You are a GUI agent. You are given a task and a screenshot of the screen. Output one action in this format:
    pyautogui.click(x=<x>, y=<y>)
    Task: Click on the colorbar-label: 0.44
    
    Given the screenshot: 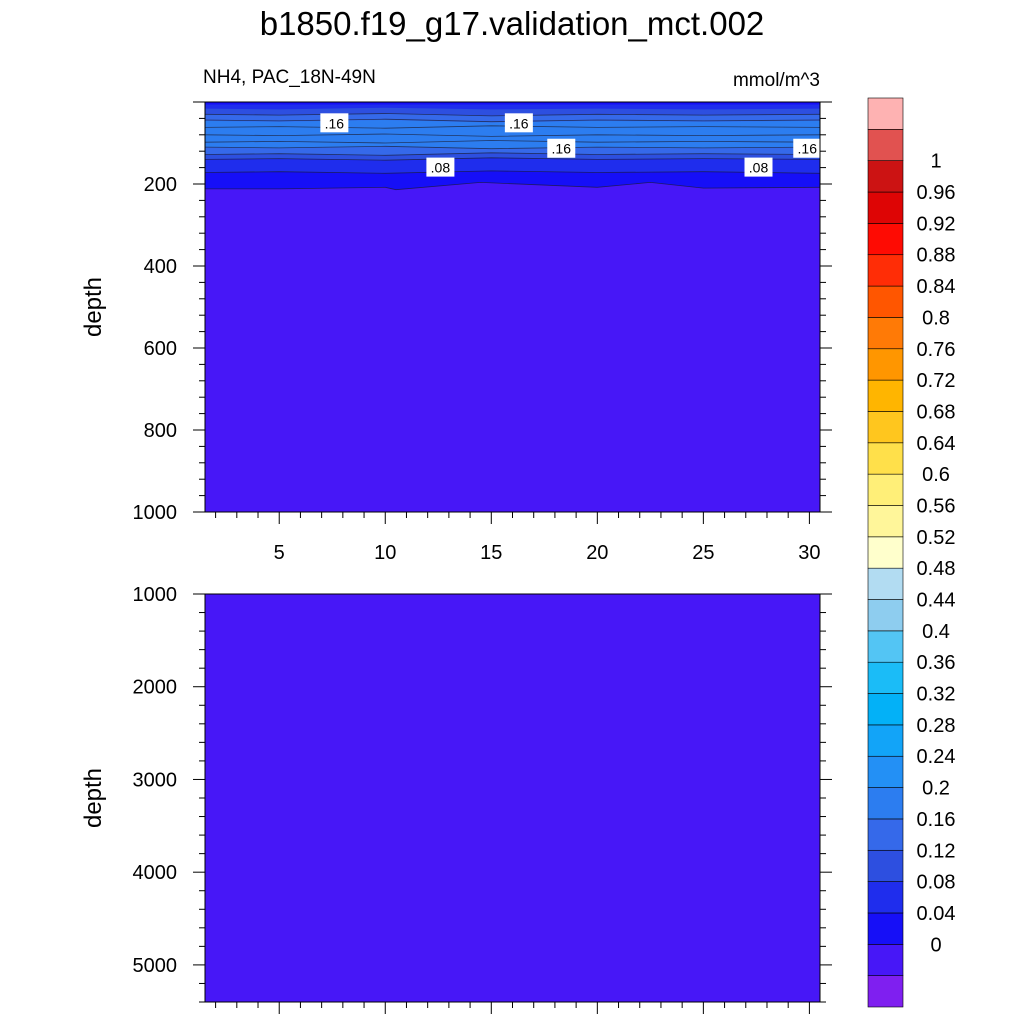 What is the action you would take?
    pyautogui.click(x=936, y=601)
    